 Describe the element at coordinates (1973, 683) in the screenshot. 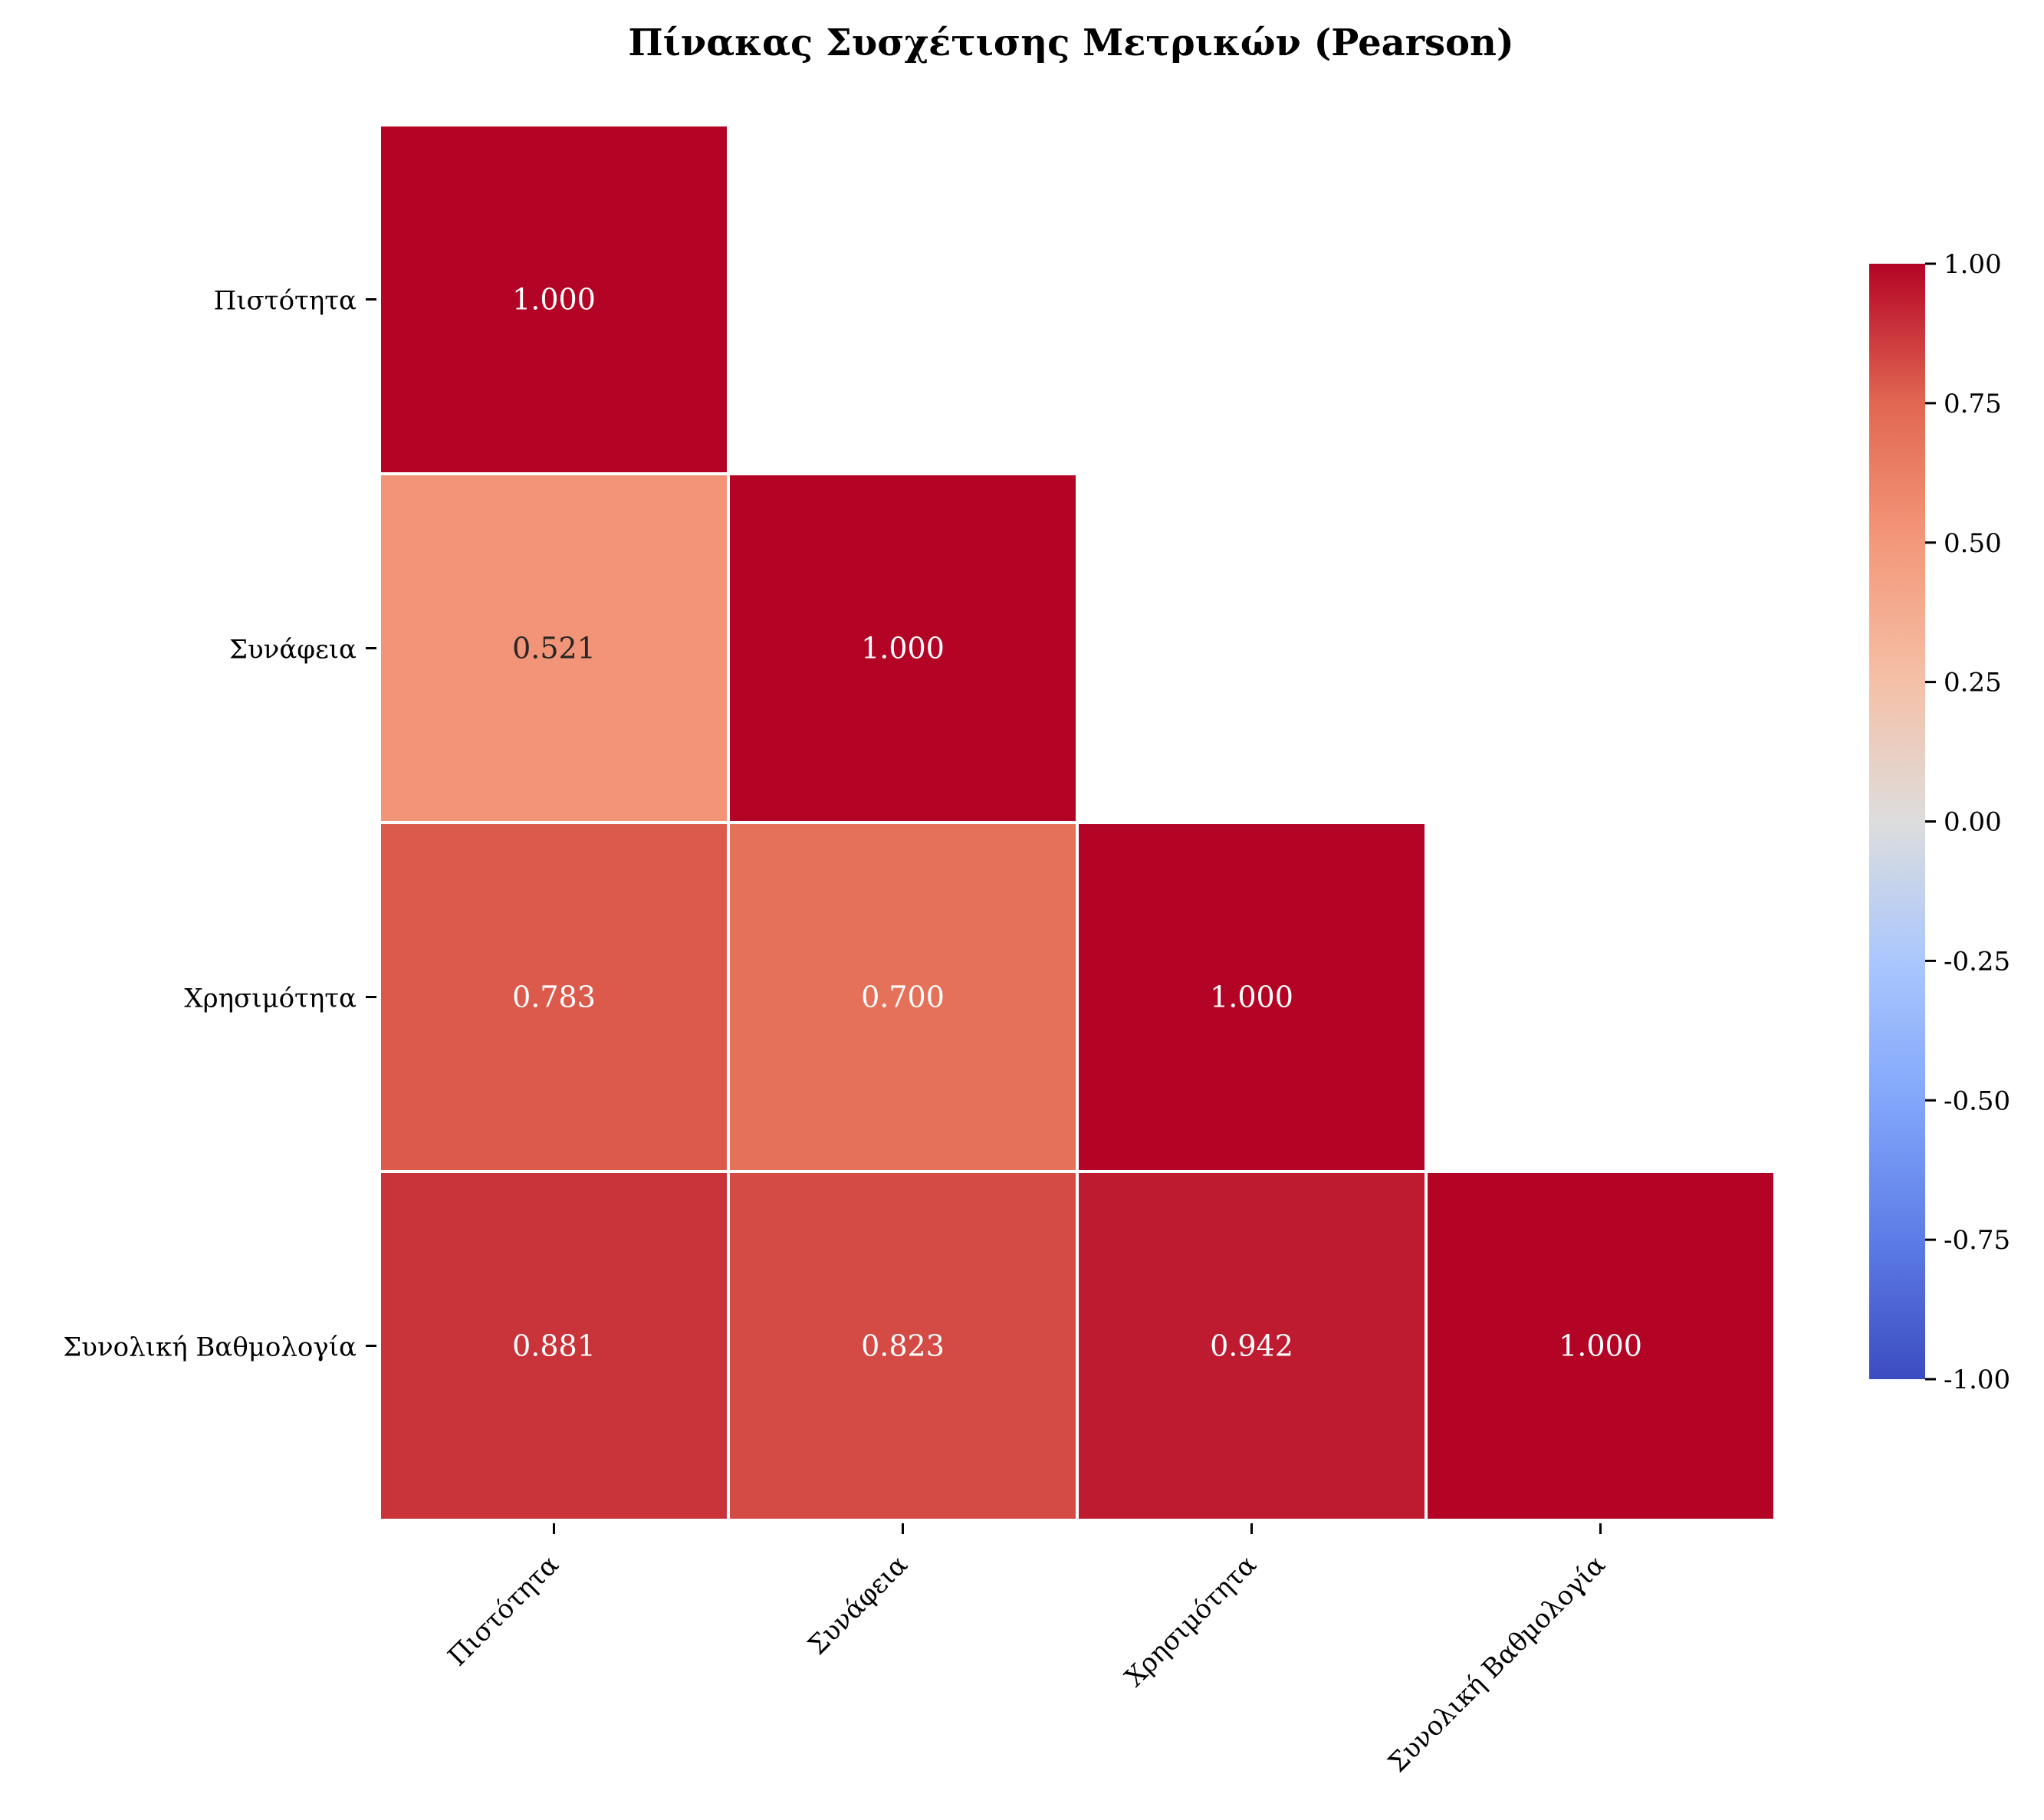

I see `colorbar-tick-label: 0.25` at that location.